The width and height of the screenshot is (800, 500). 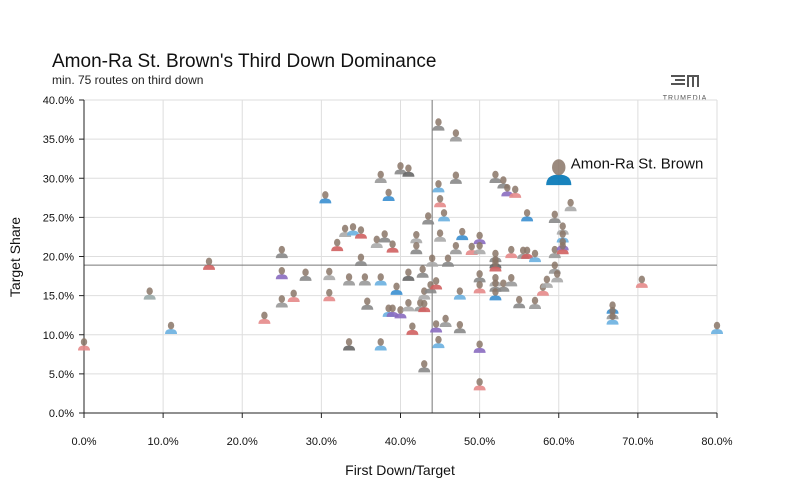 What do you see at coordinates (15, 257) in the screenshot?
I see `y-axis-label: Target Share` at bounding box center [15, 257].